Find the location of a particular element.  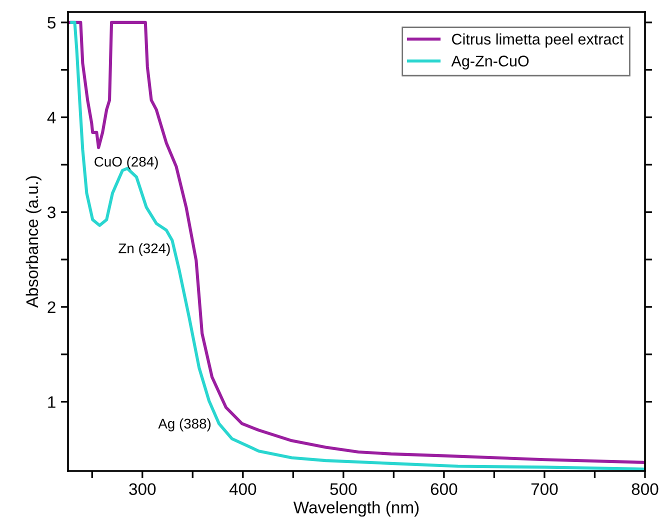

x-tick-label: 400 is located at coordinates (242, 489).